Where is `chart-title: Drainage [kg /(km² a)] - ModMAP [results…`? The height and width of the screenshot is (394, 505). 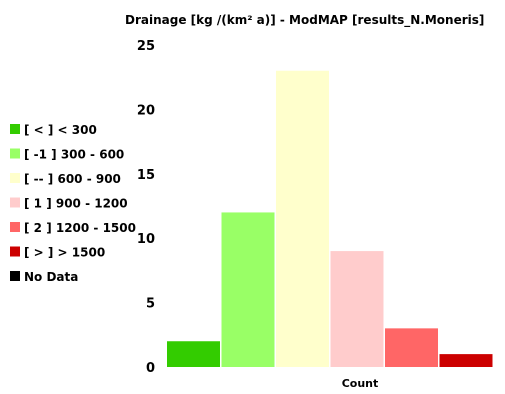
chart-title: Drainage [kg /(km² a)] - ModMAP [results… is located at coordinates (304, 20).